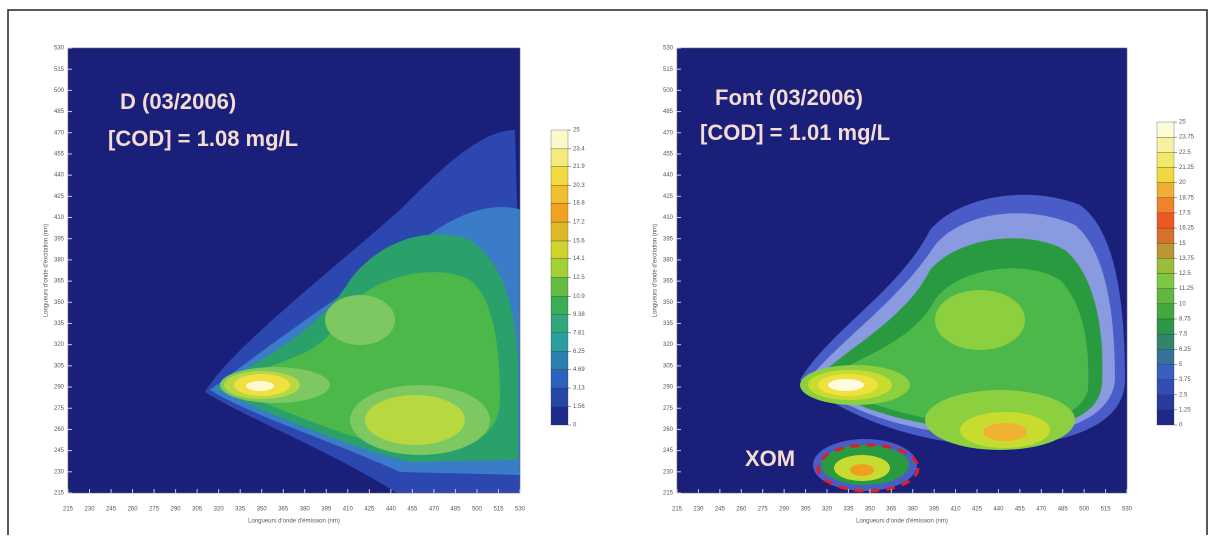 The height and width of the screenshot is (540, 1217). I want to click on x-tick-label: 365, so click(891, 510).